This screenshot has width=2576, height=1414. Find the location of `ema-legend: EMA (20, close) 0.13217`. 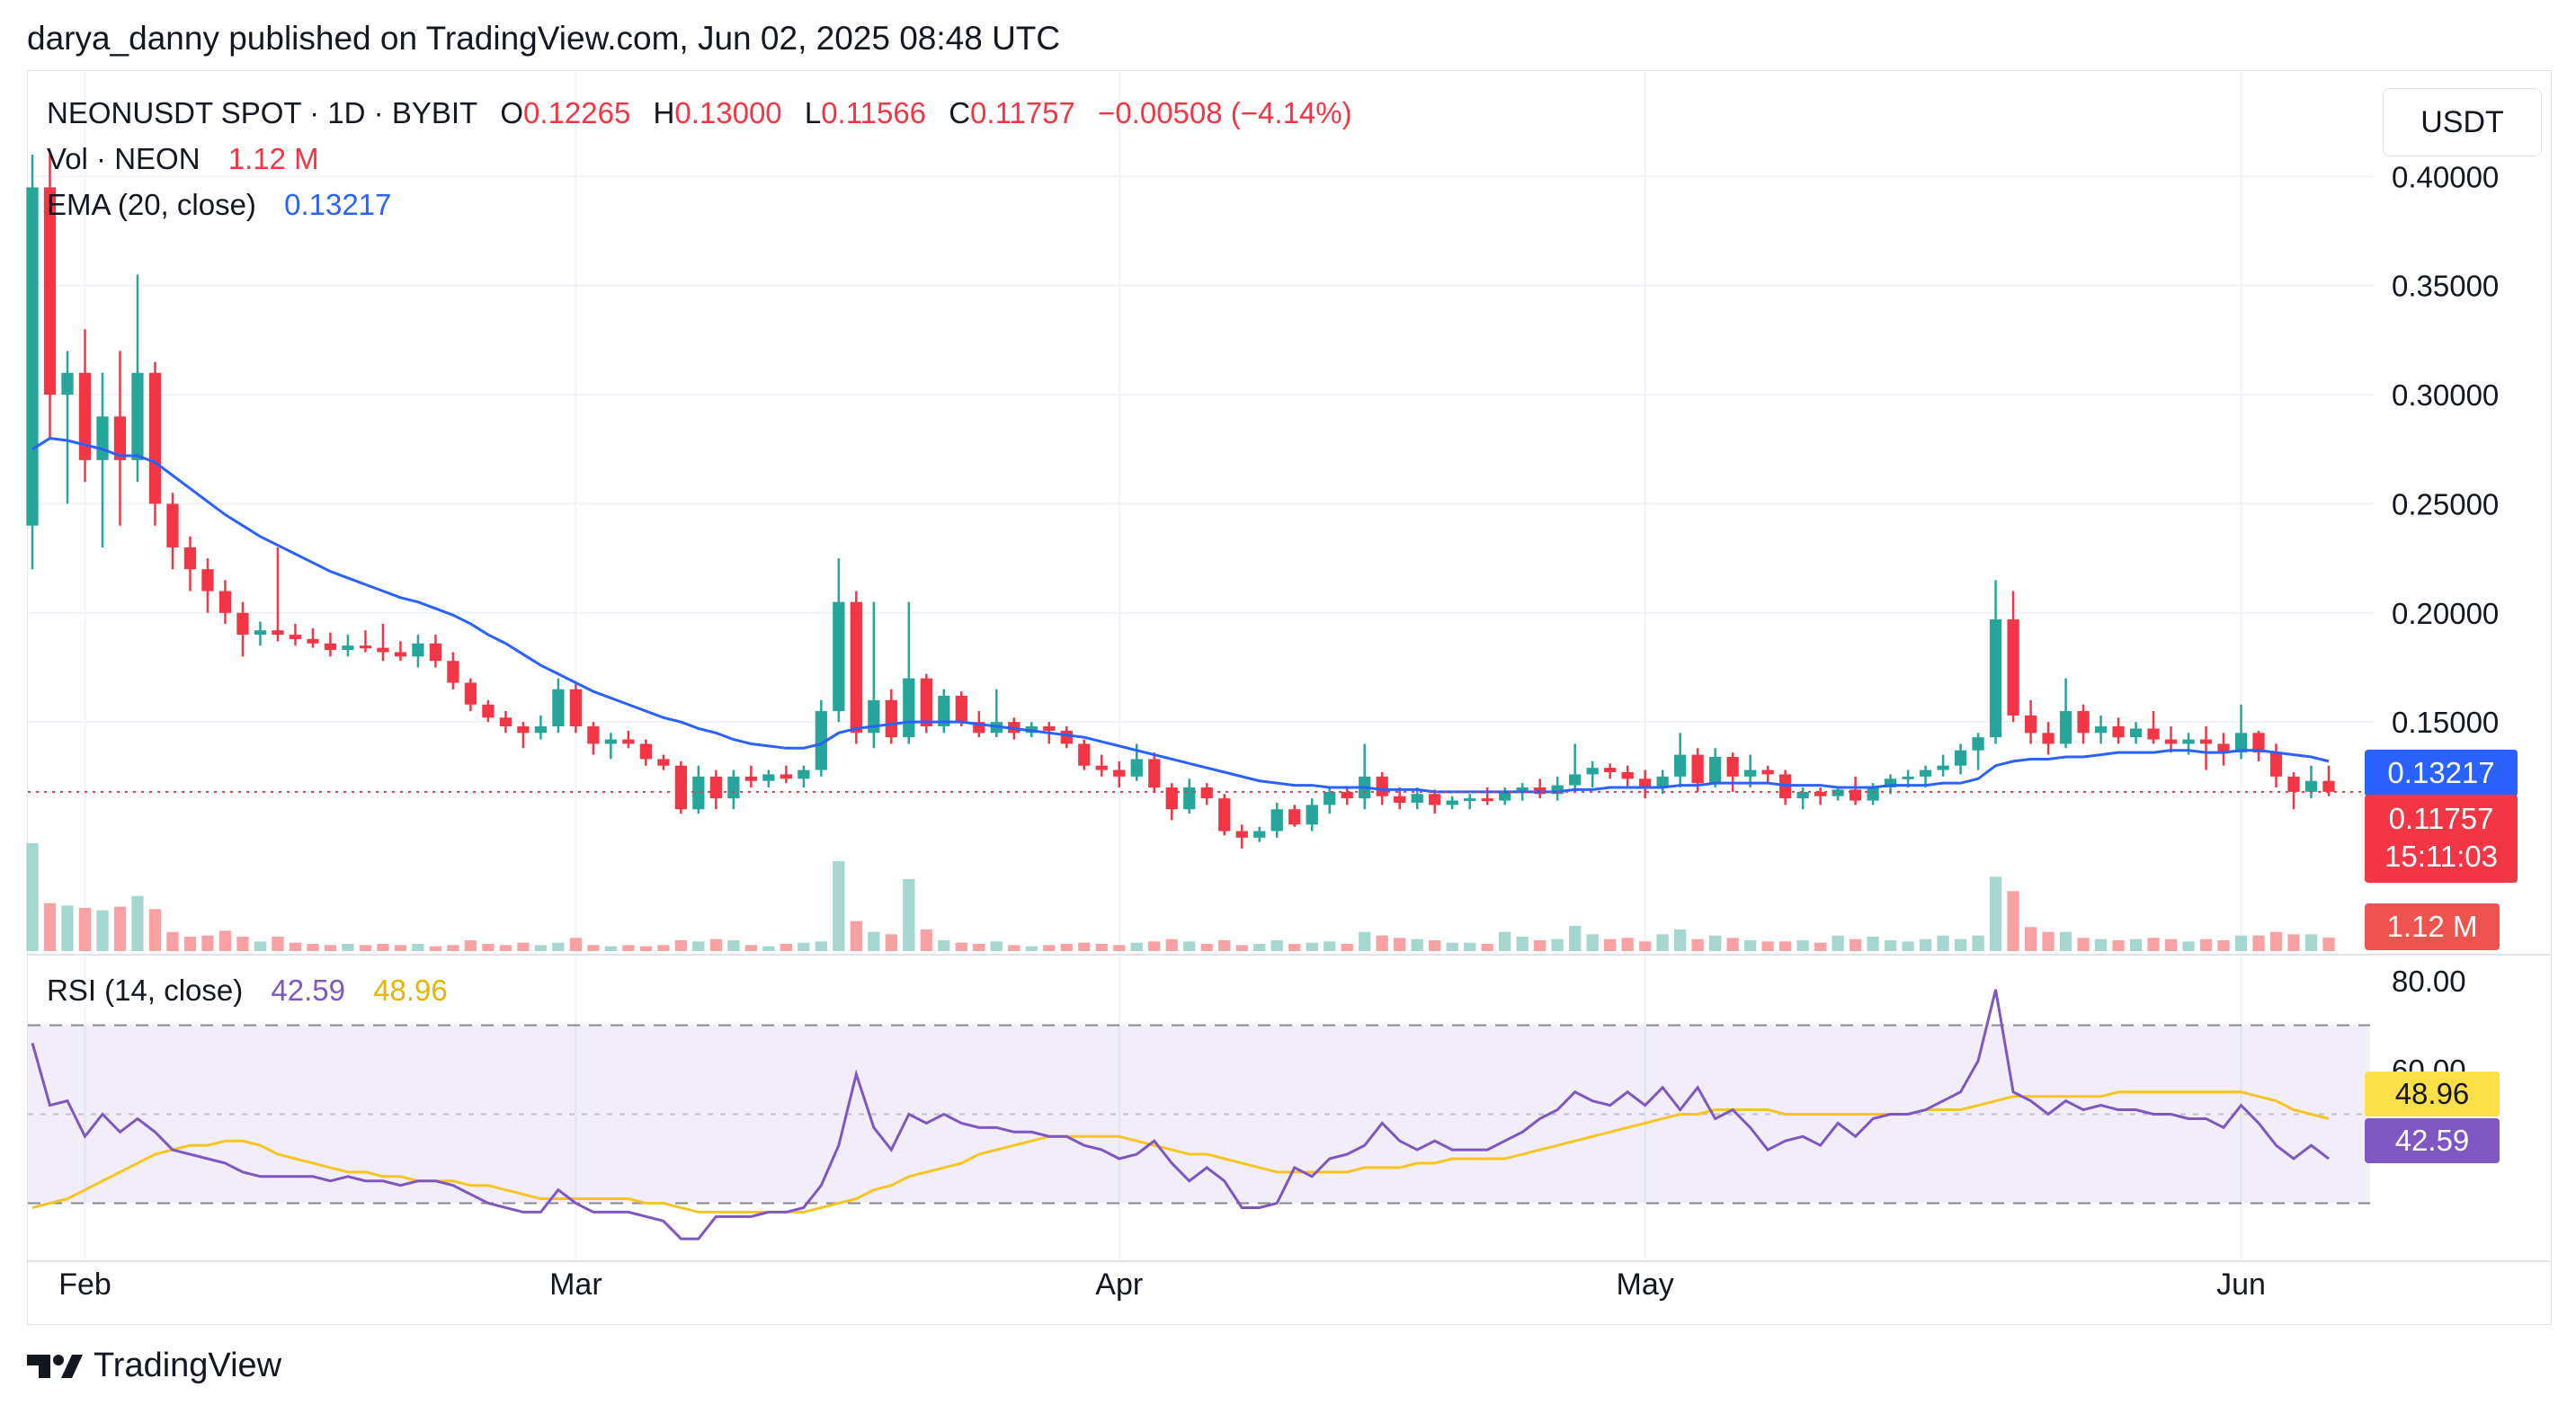

ema-legend: EMA (20, close) 0.13217 is located at coordinates (222, 205).